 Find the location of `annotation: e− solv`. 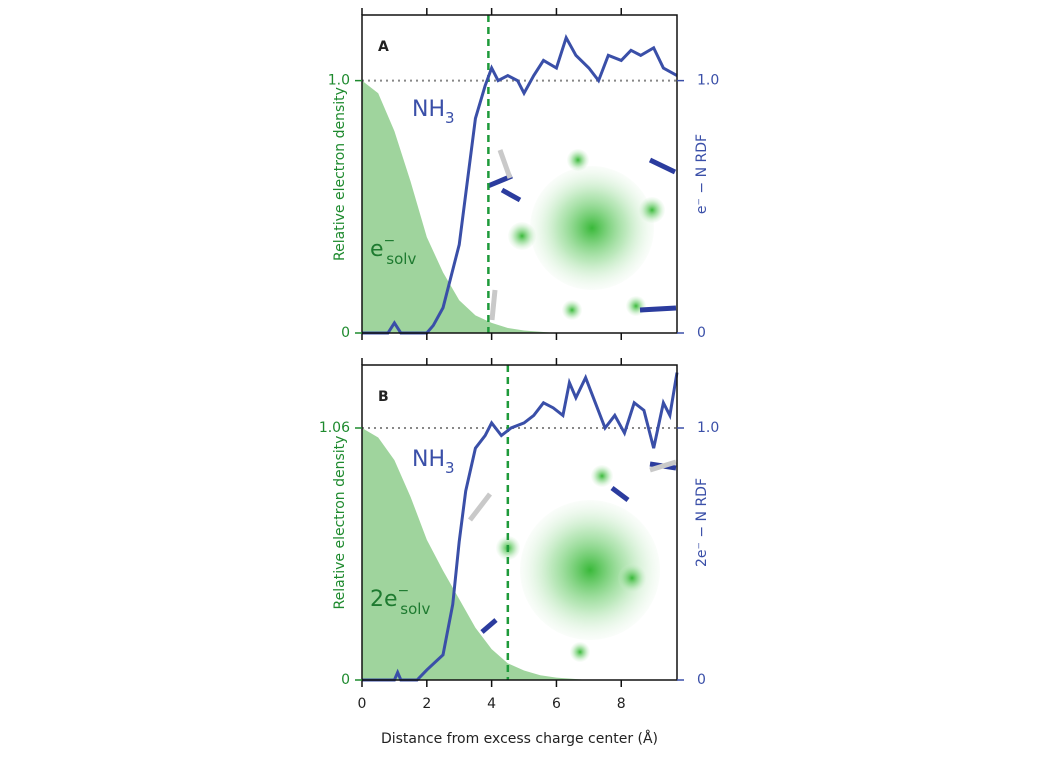

annotation: e− solv is located at coordinates (393, 250).